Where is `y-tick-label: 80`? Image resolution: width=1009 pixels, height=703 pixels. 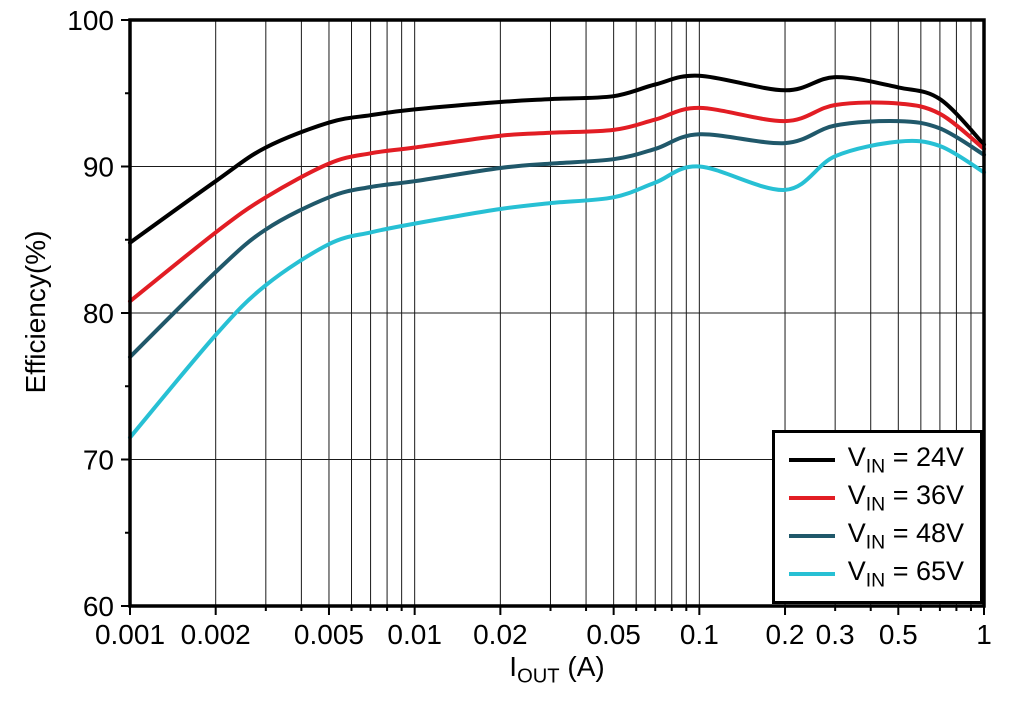 y-tick-label: 80 is located at coordinates (98, 313).